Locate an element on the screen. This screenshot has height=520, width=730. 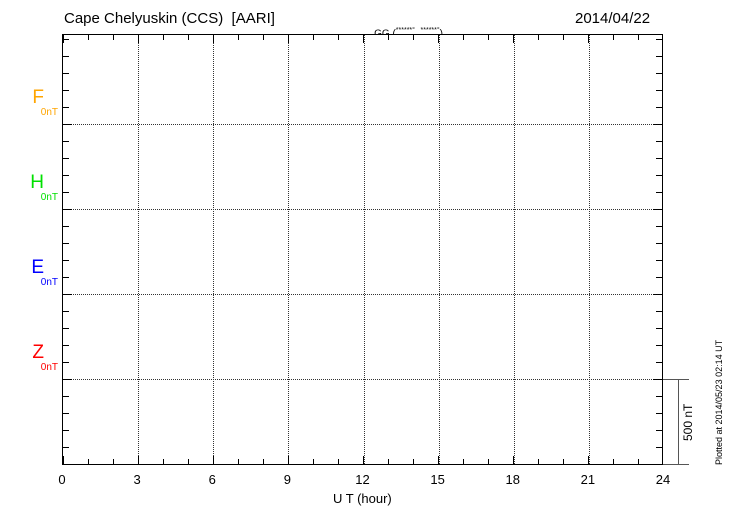
gg-prefix: GG ( is located at coordinates (385, 33).